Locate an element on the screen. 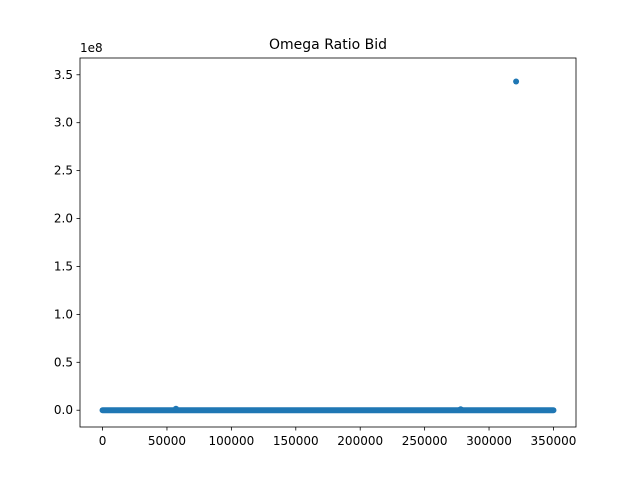  x-tick-label: 50000 is located at coordinates (167, 441).